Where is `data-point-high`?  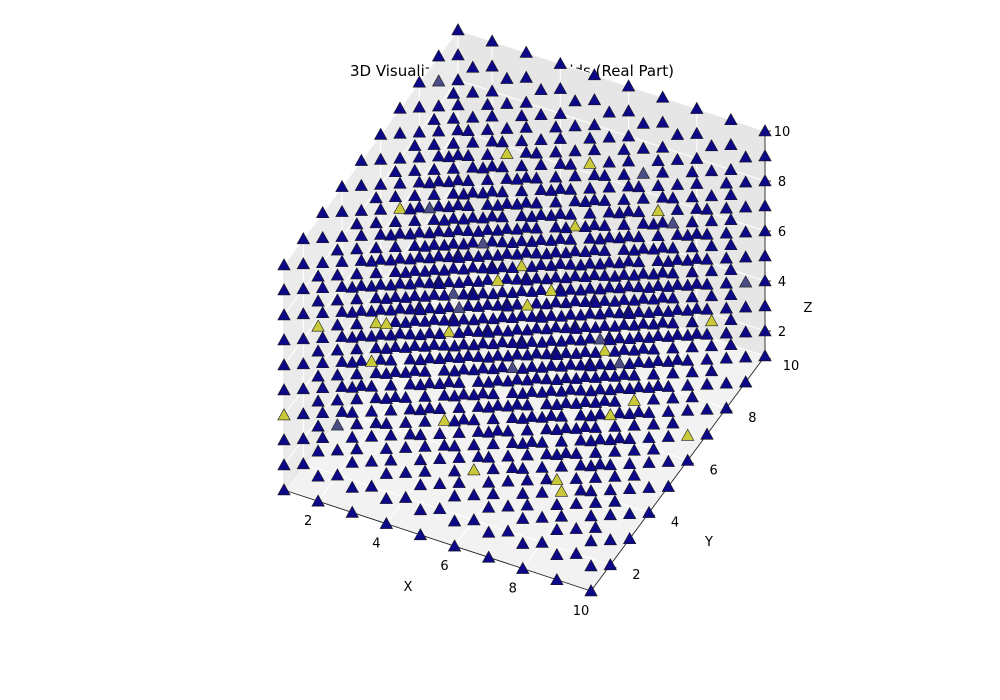
data-point-high is located at coordinates (444, 419).